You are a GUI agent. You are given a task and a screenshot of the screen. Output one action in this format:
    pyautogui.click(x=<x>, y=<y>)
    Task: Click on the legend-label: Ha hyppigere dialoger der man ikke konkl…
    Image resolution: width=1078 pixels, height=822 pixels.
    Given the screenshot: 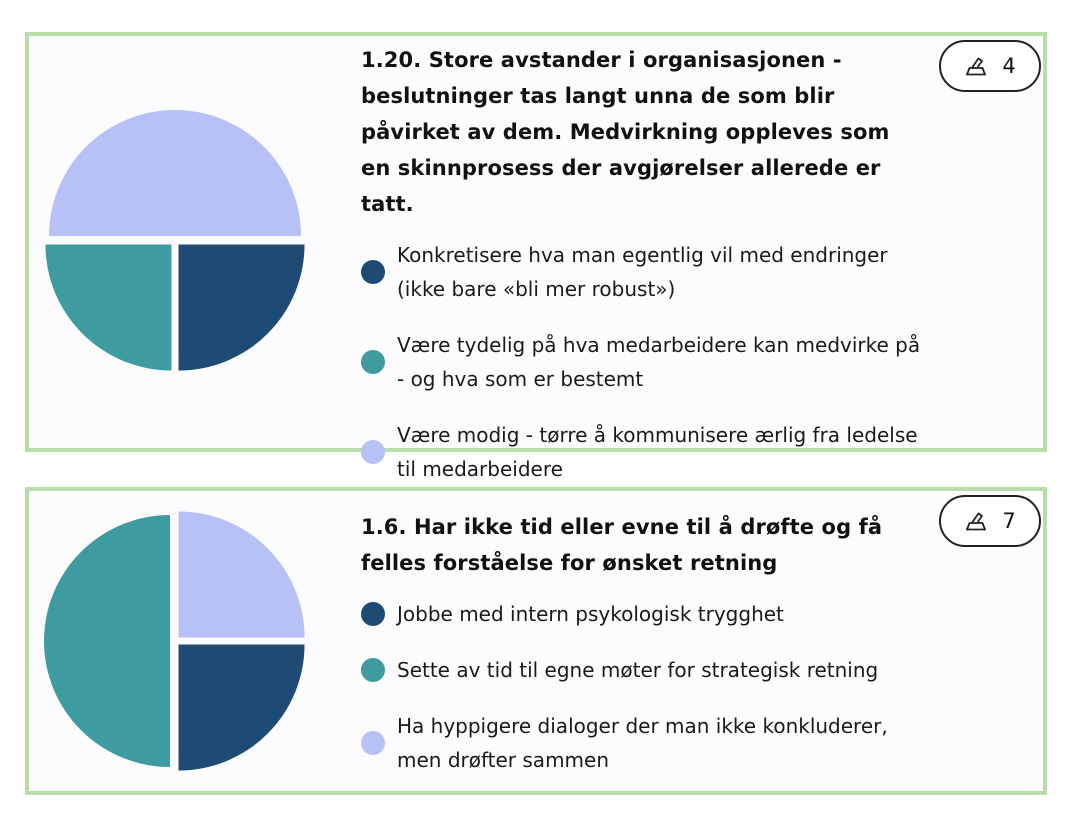 What is the action you would take?
    pyautogui.click(x=642, y=743)
    